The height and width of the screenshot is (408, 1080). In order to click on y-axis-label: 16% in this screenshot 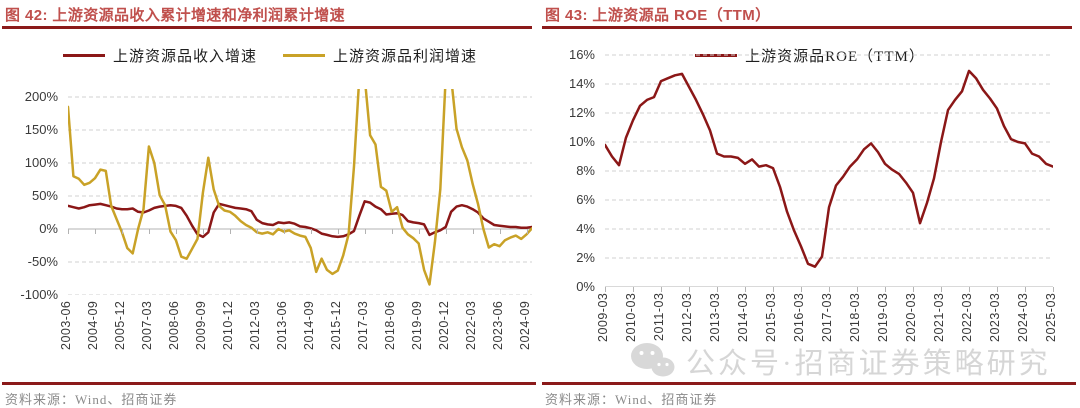, I will do `click(581, 54)`.